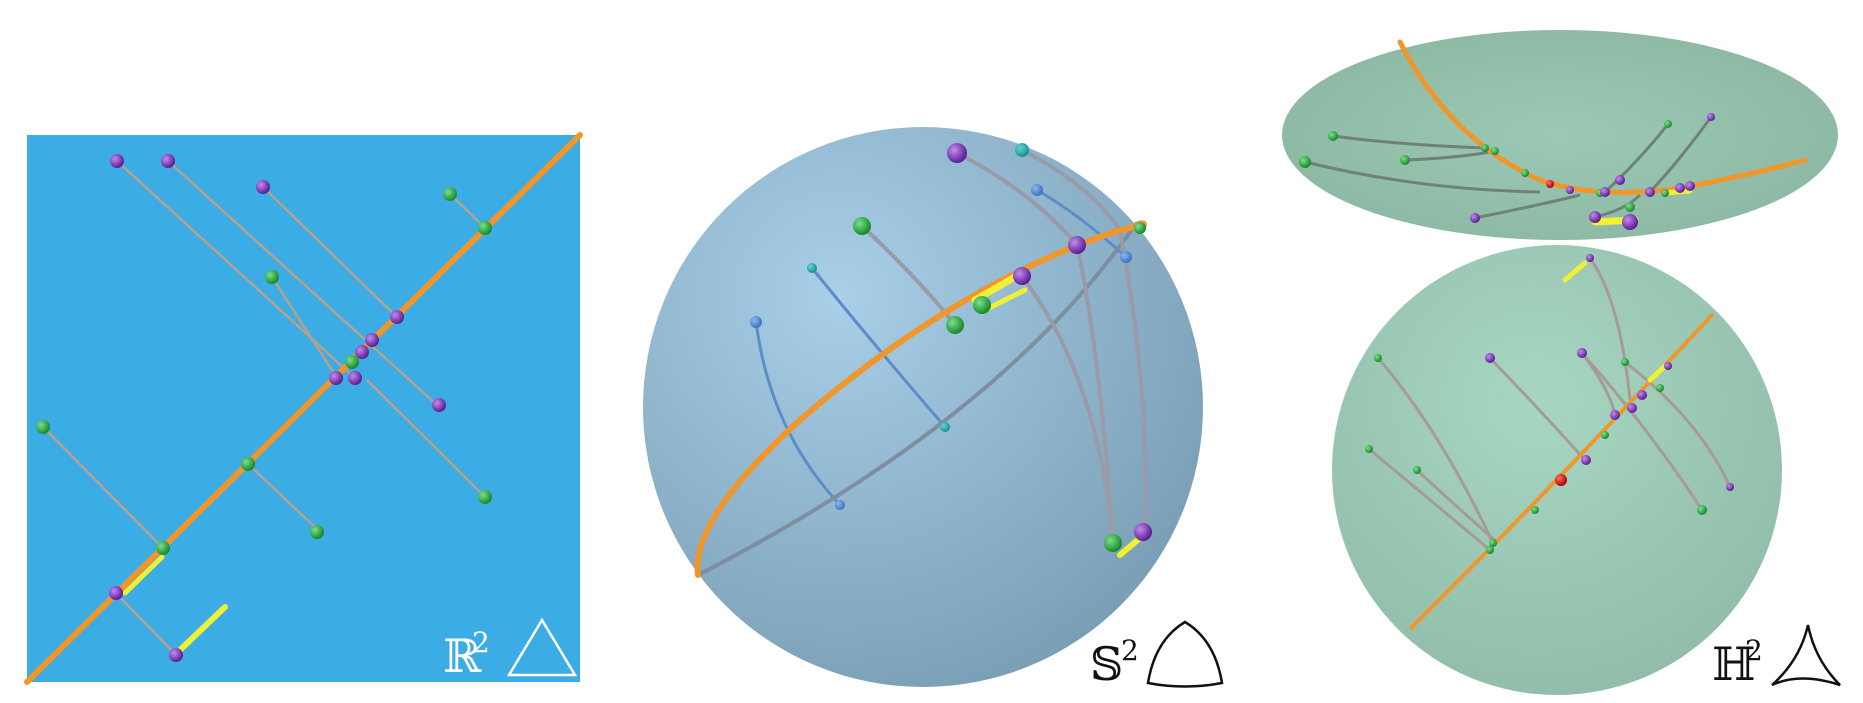 The height and width of the screenshot is (703, 1863). I want to click on euclidean-label: ℝ 2, so click(510, 650).